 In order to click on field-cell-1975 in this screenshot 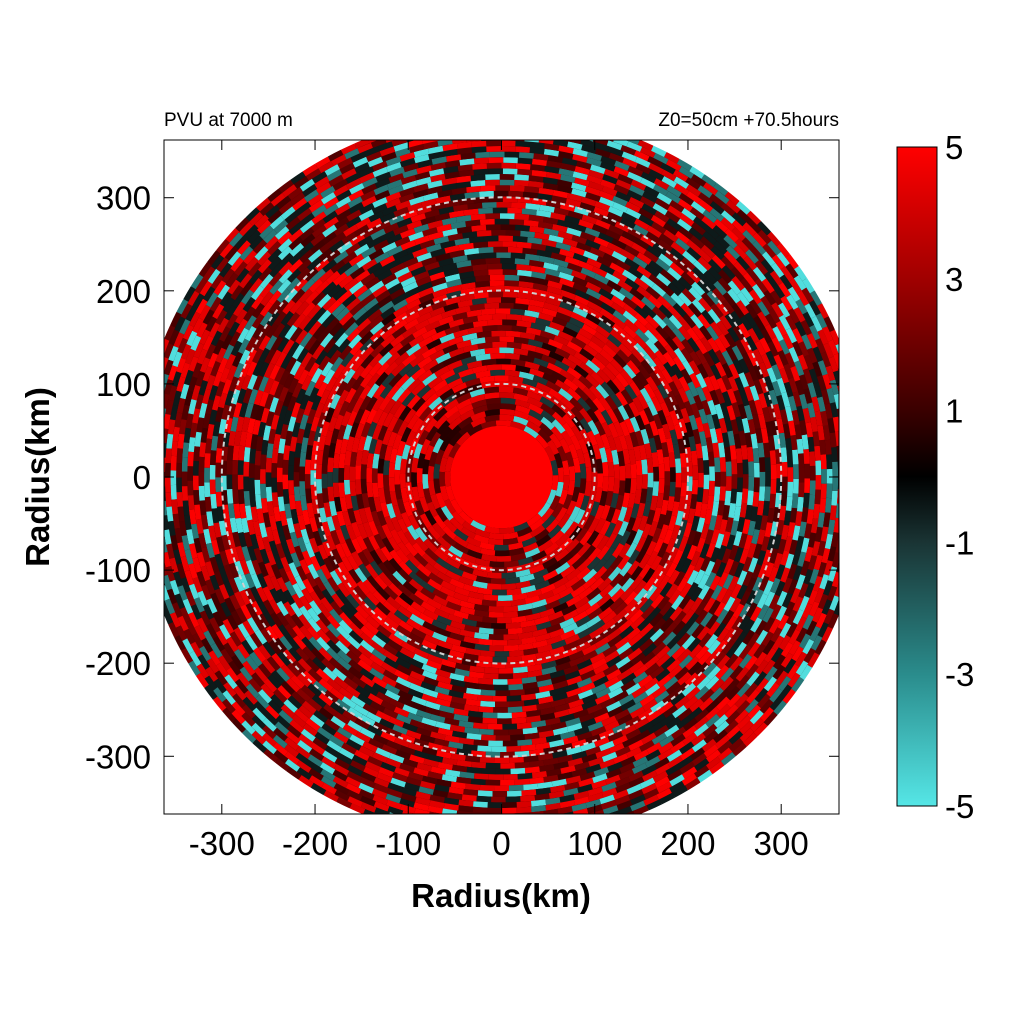, I will do `click(415, 693)`.